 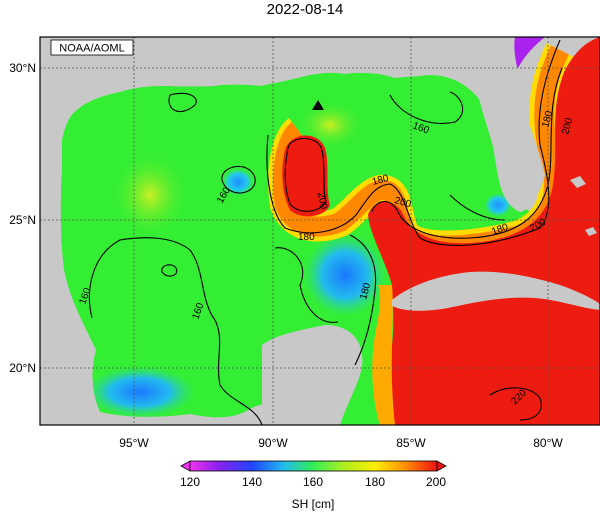 I want to click on contour-160-ne, so click(x=426, y=107).